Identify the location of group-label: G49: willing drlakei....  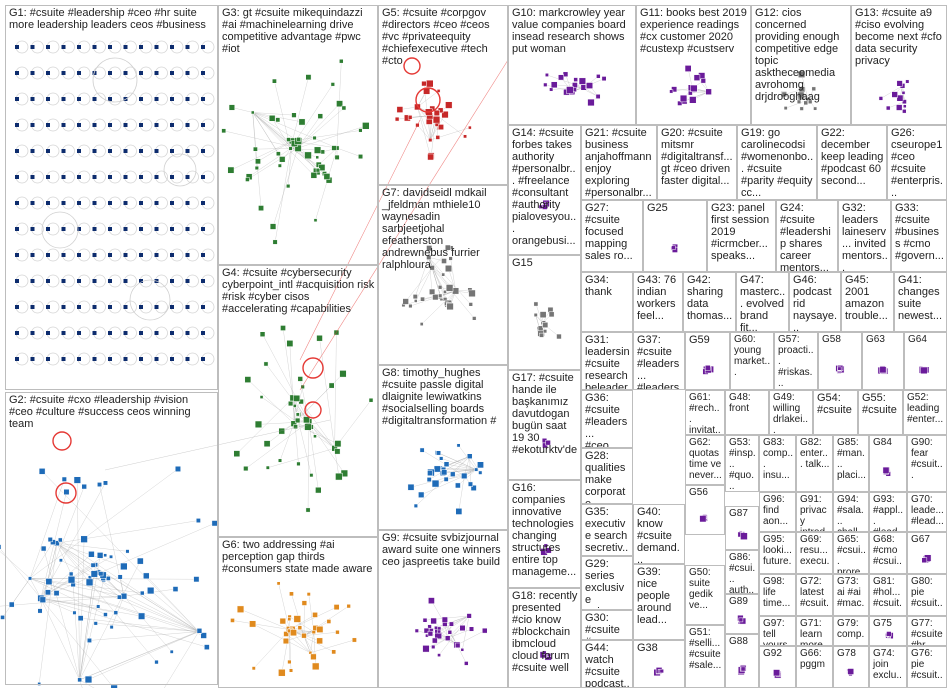
(791, 413).